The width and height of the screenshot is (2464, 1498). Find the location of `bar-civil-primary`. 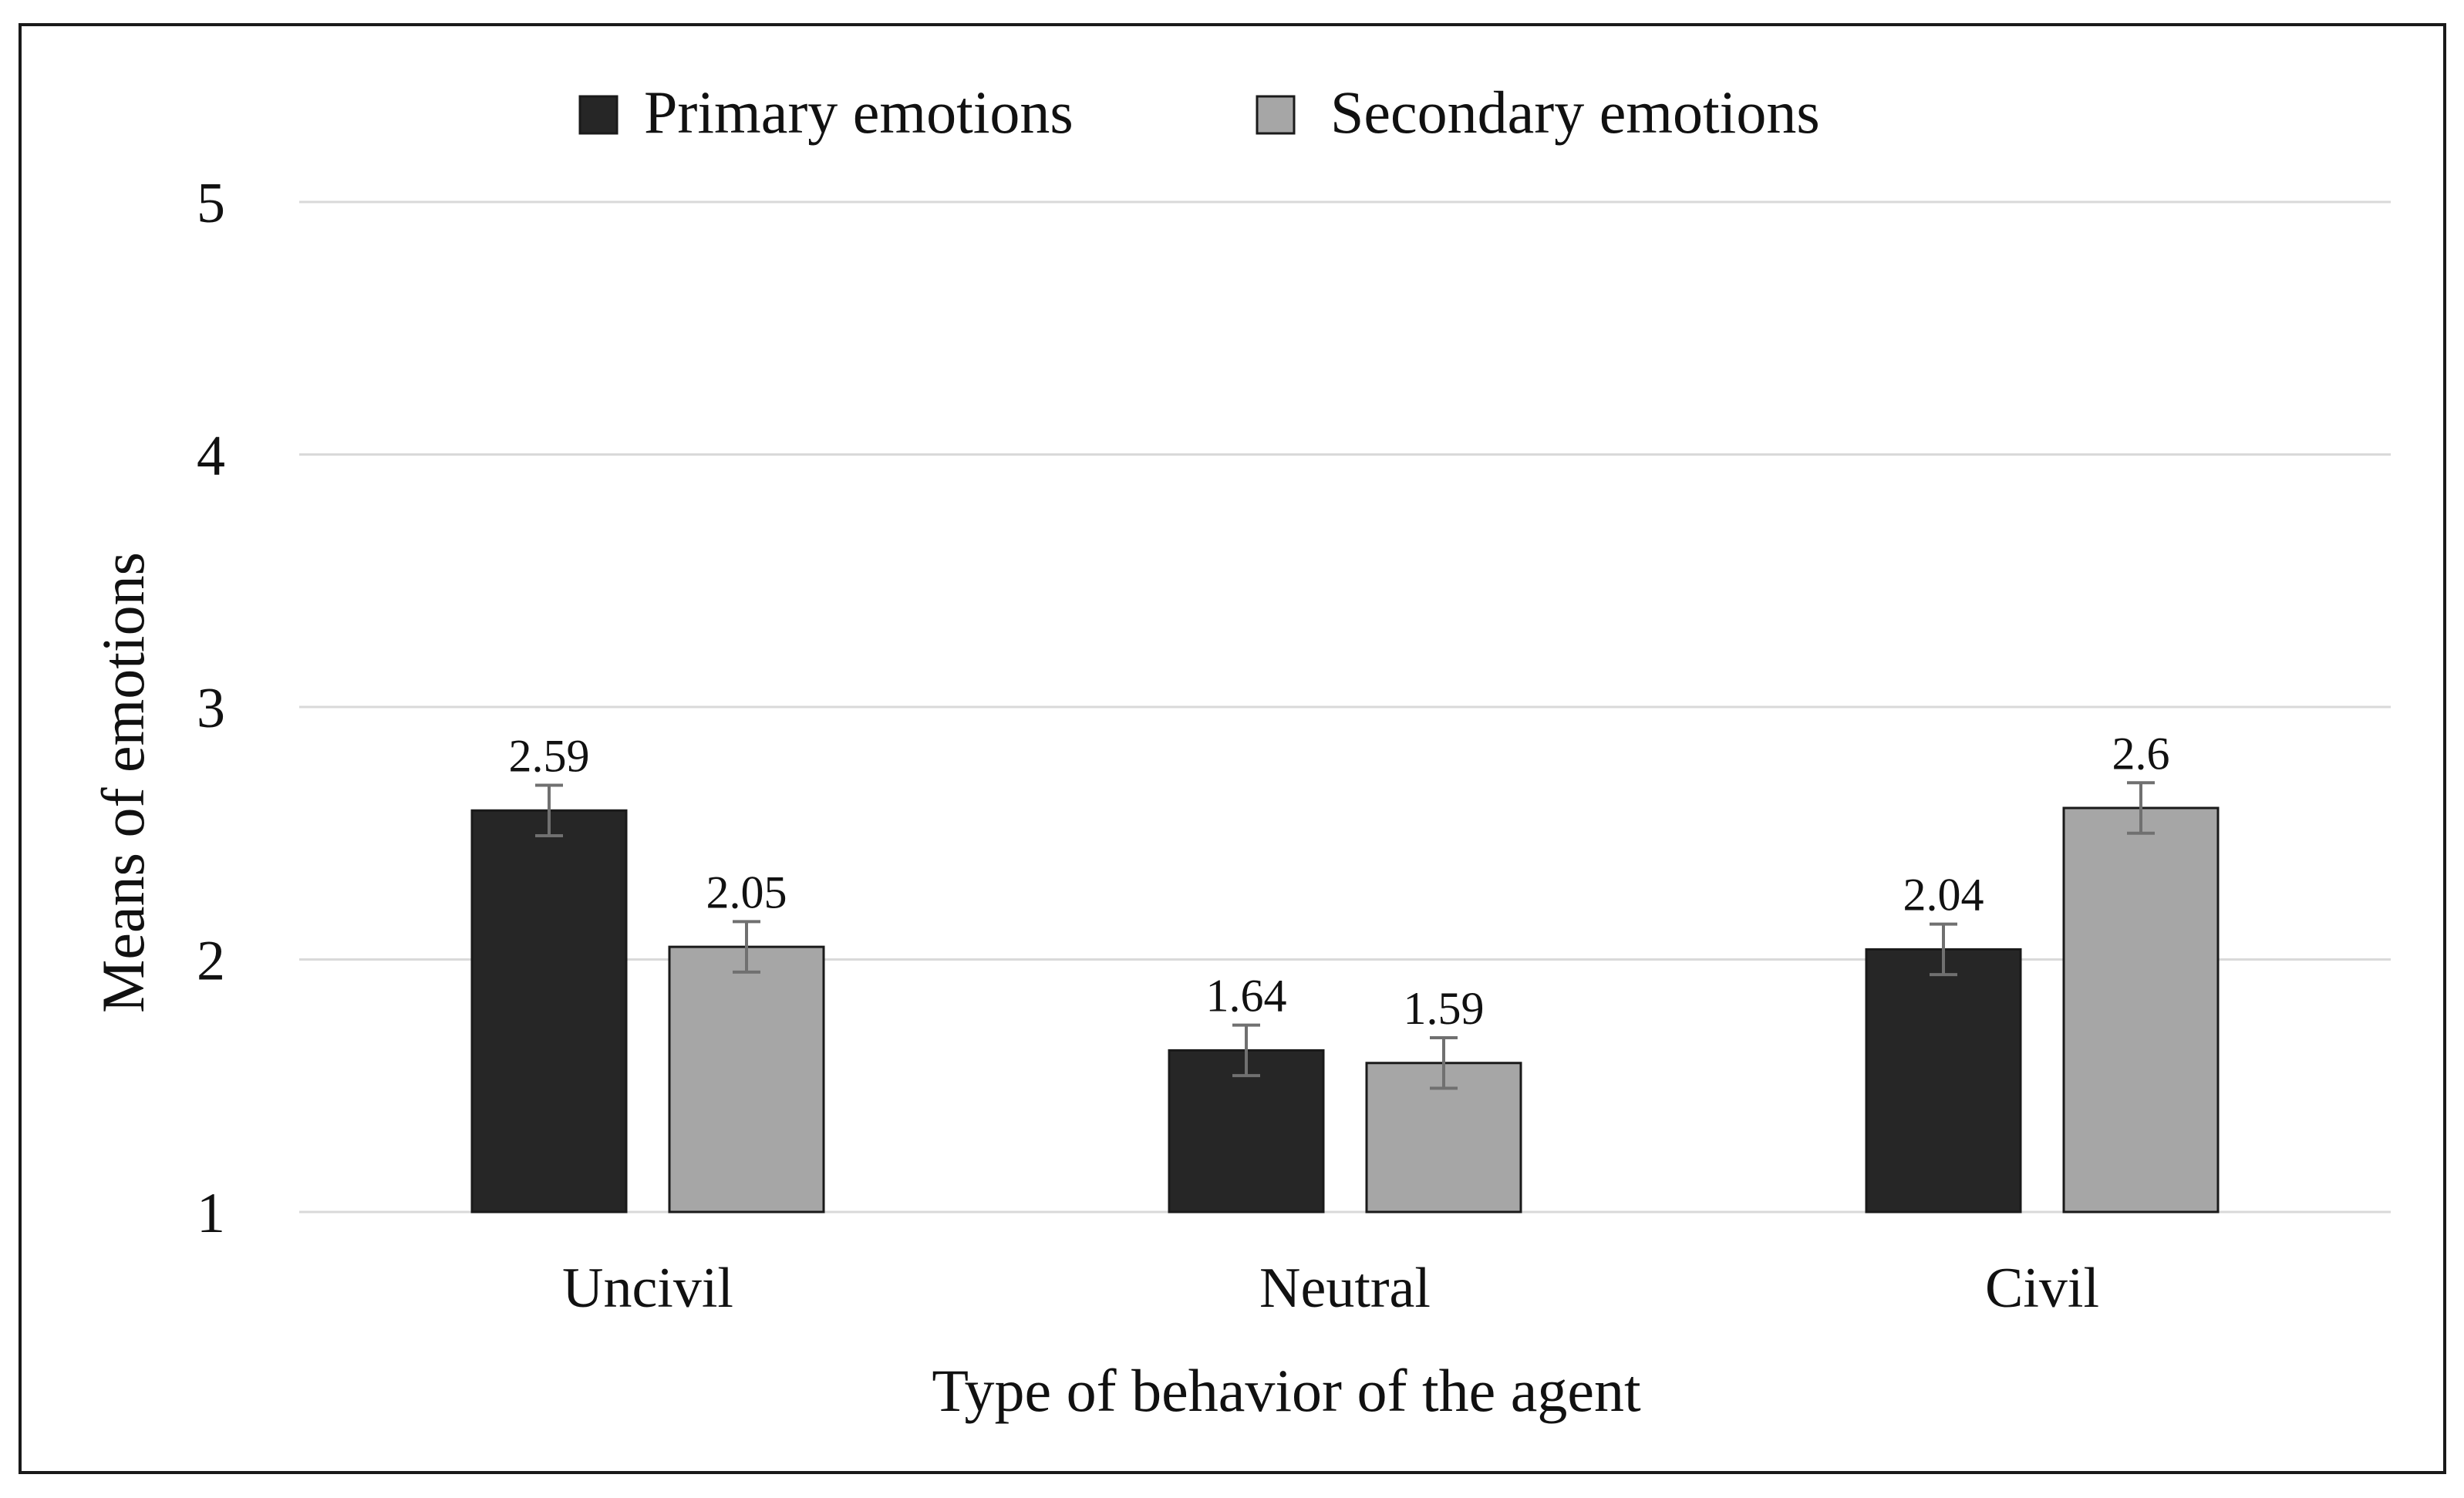

bar-civil-primary is located at coordinates (1943, 1081).